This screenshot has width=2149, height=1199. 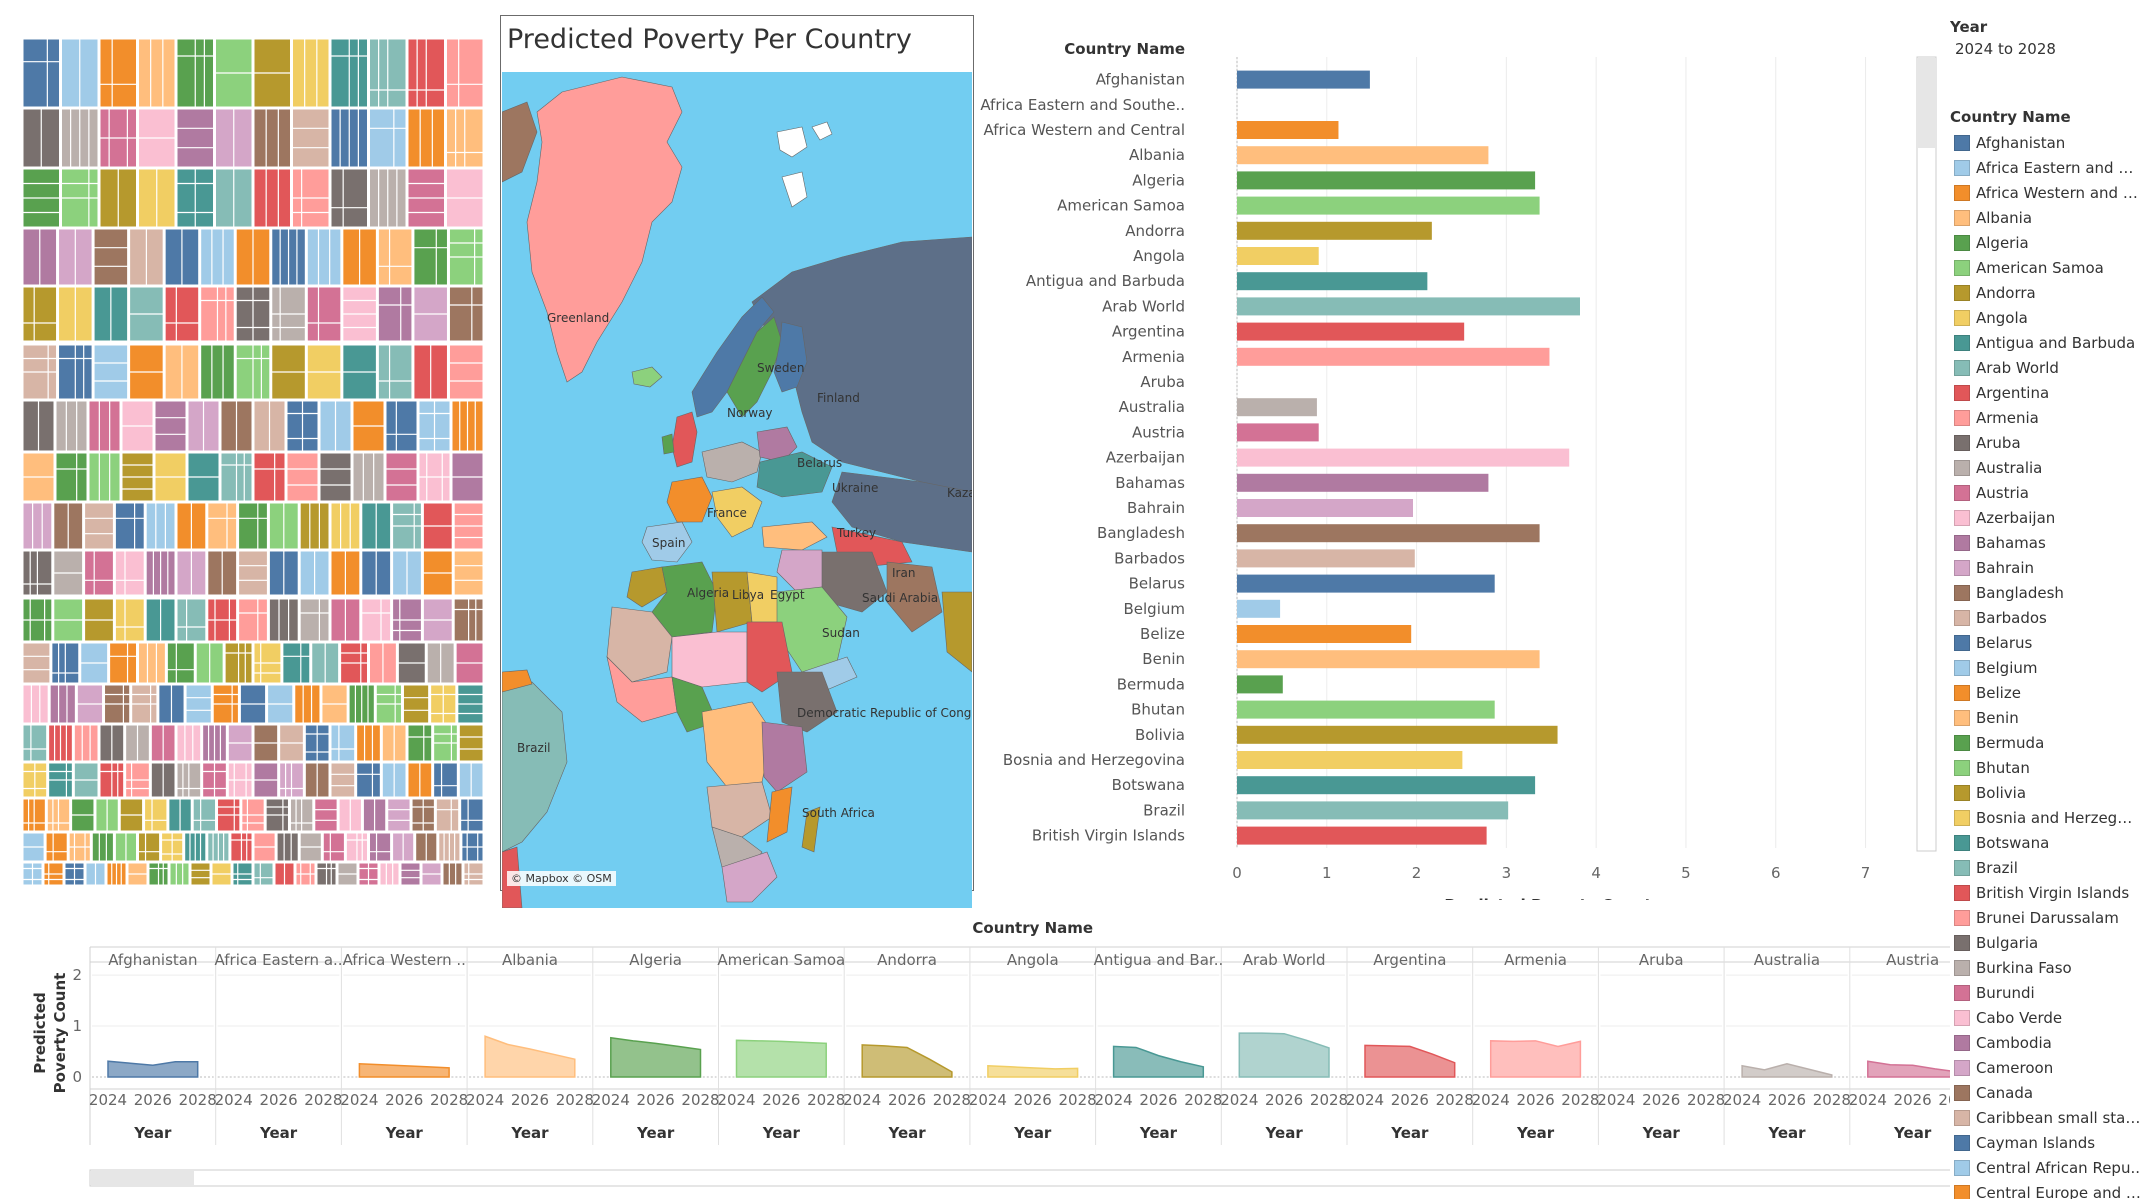 I want to click on map-region-east-africa, so click(x=784, y=757).